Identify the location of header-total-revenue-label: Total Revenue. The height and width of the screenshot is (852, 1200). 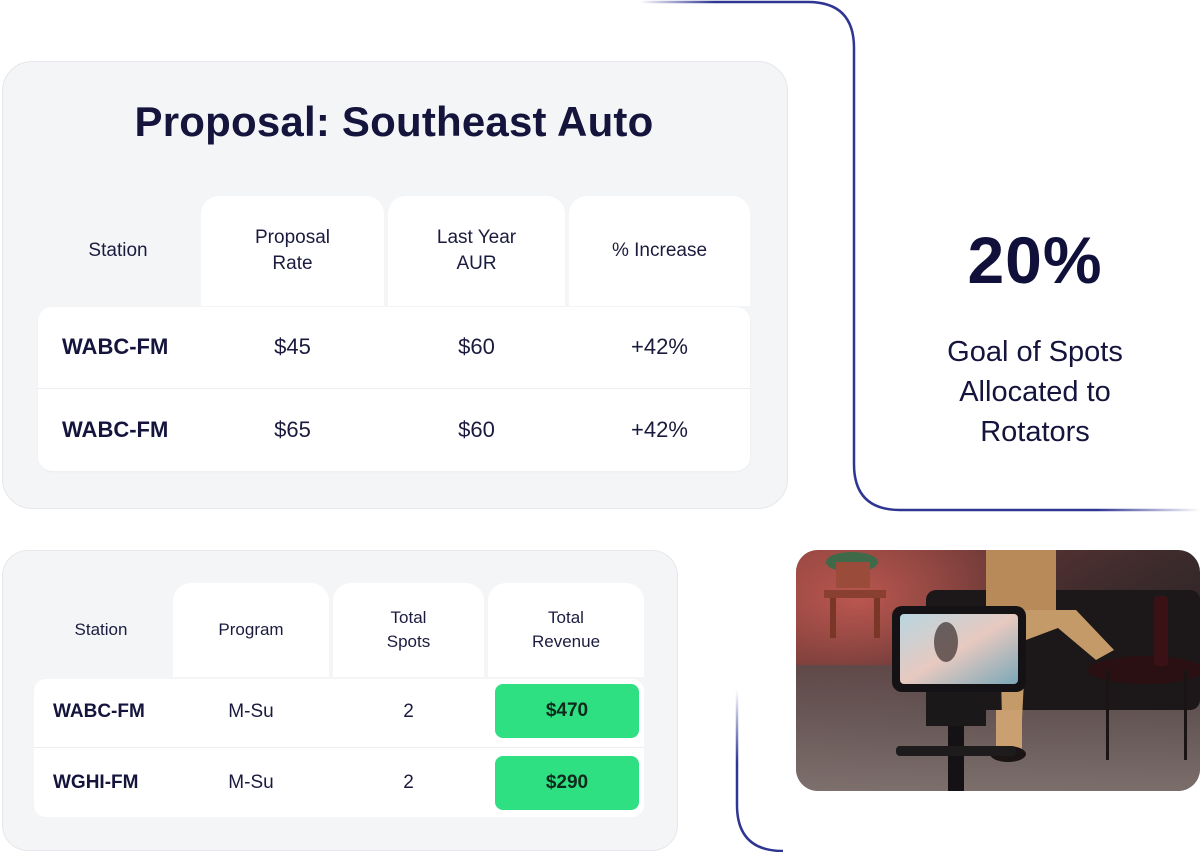
(566, 629).